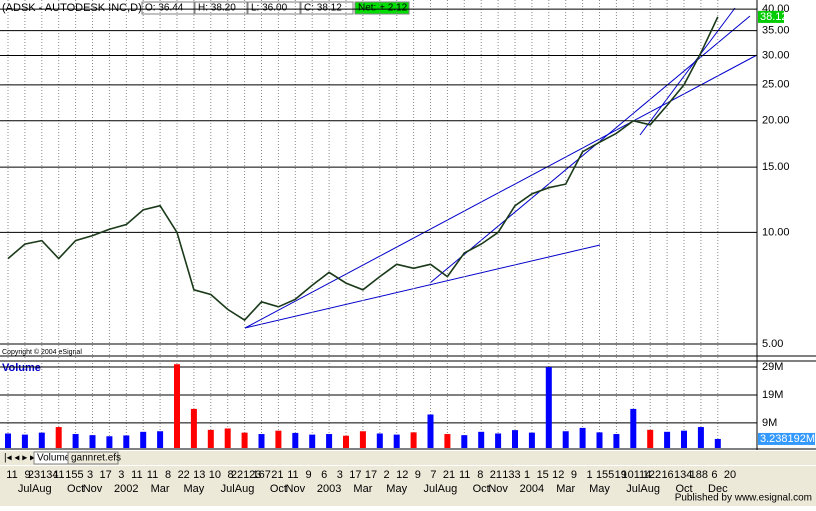 The width and height of the screenshot is (816, 511). I want to click on x-day-label: 134, so click(683, 475).